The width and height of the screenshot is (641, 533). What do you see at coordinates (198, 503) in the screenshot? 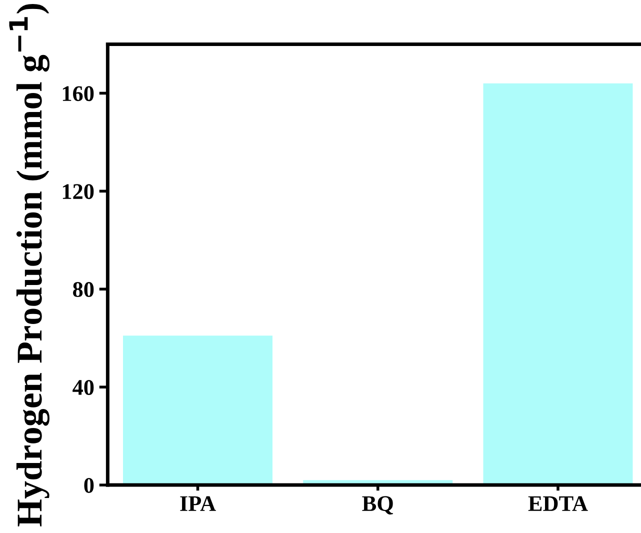
I see `x-tick-label: IPA` at bounding box center [198, 503].